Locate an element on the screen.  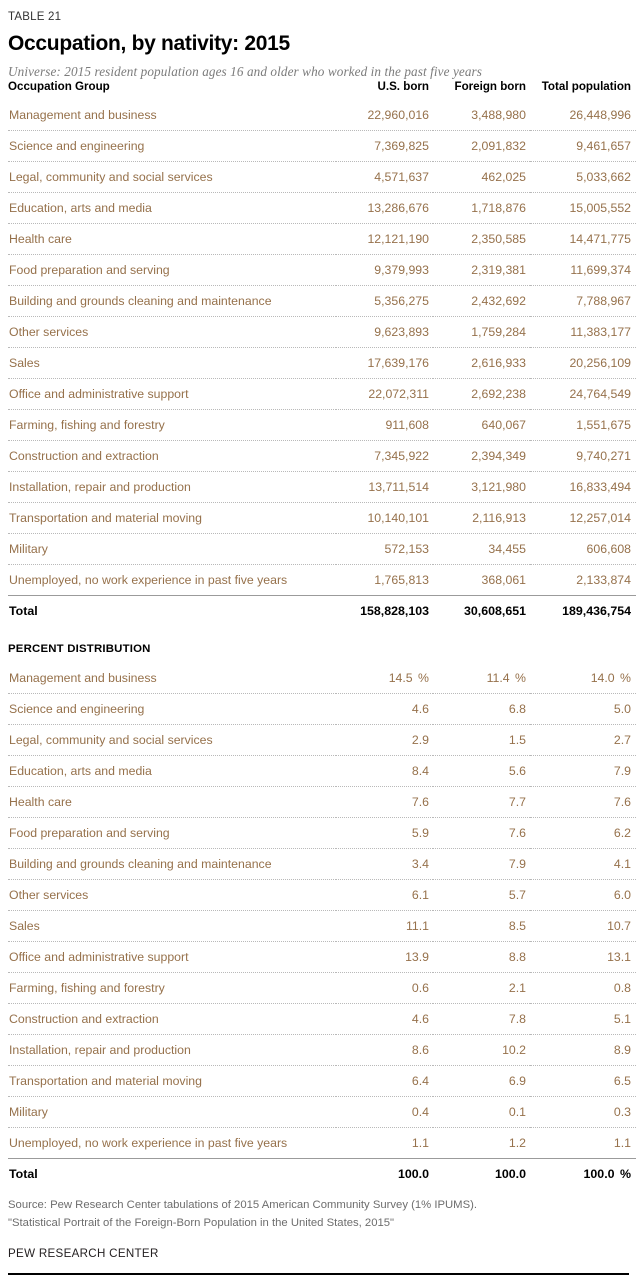
cell-total-population: 7.6 is located at coordinates (583, 802).